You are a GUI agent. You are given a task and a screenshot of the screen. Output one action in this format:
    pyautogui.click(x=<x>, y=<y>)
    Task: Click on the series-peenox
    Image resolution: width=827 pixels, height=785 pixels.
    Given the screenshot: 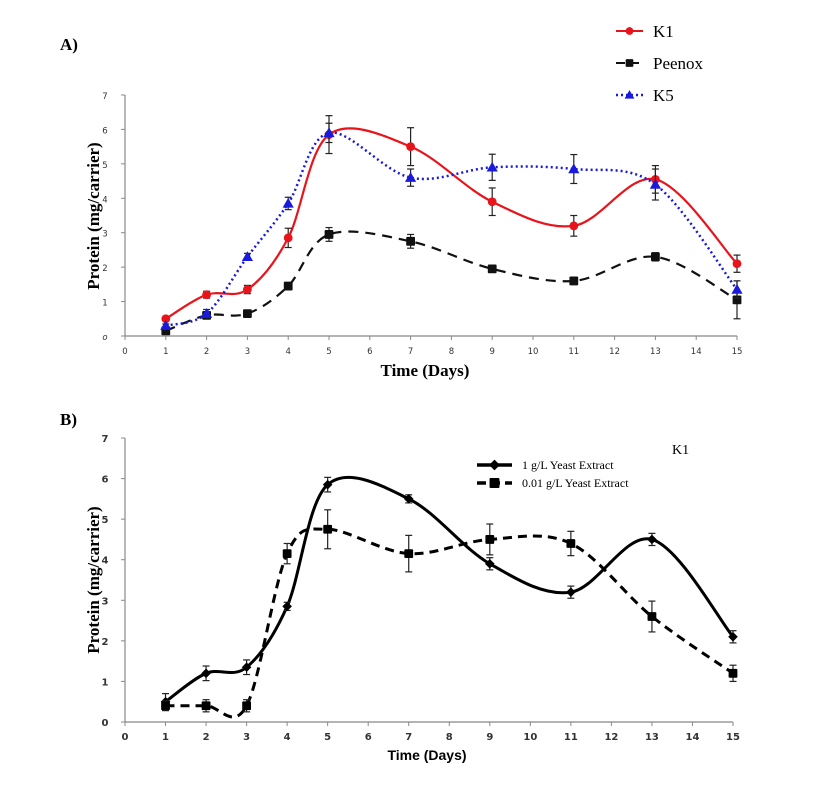 What is the action you would take?
    pyautogui.click(x=451, y=281)
    